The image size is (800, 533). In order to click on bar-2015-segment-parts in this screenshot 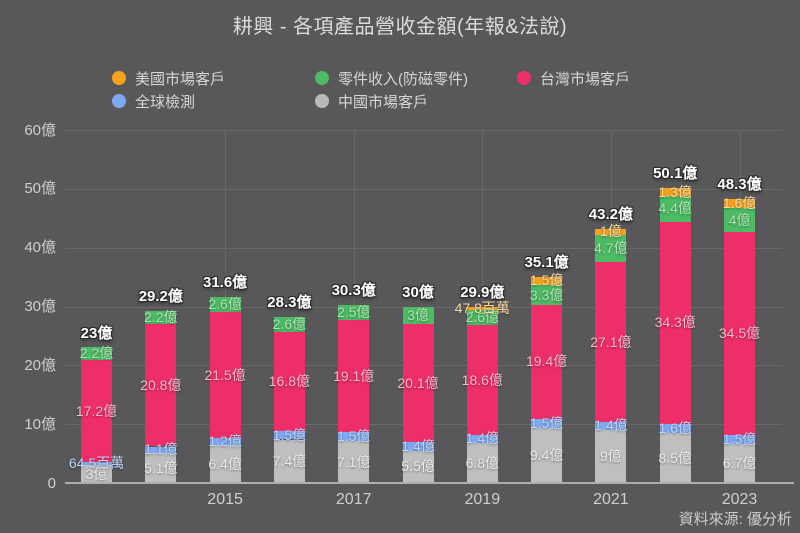, I will do `click(225, 304)`.